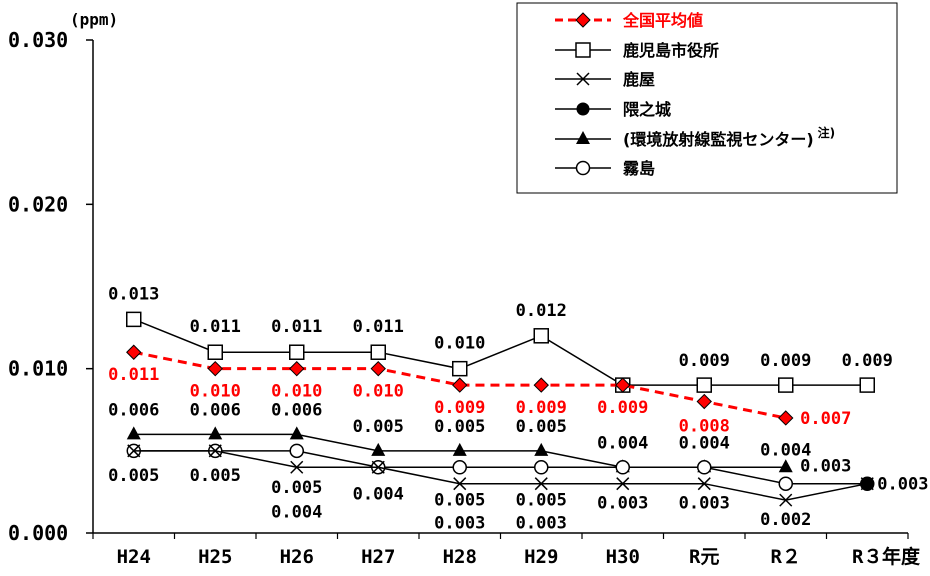 This screenshot has width=930, height=576. What do you see at coordinates (825, 419) in the screenshot?
I see `data-label: 0.007` at bounding box center [825, 419].